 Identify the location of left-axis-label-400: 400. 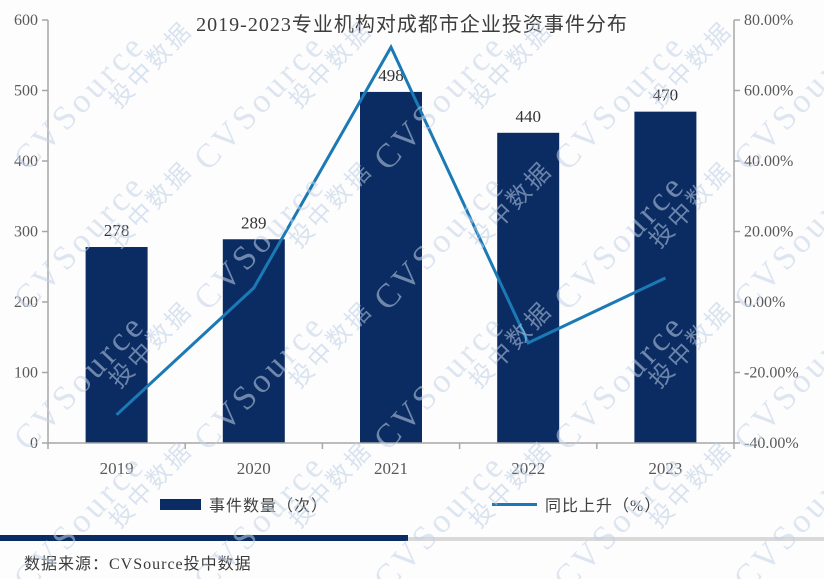
(26, 161).